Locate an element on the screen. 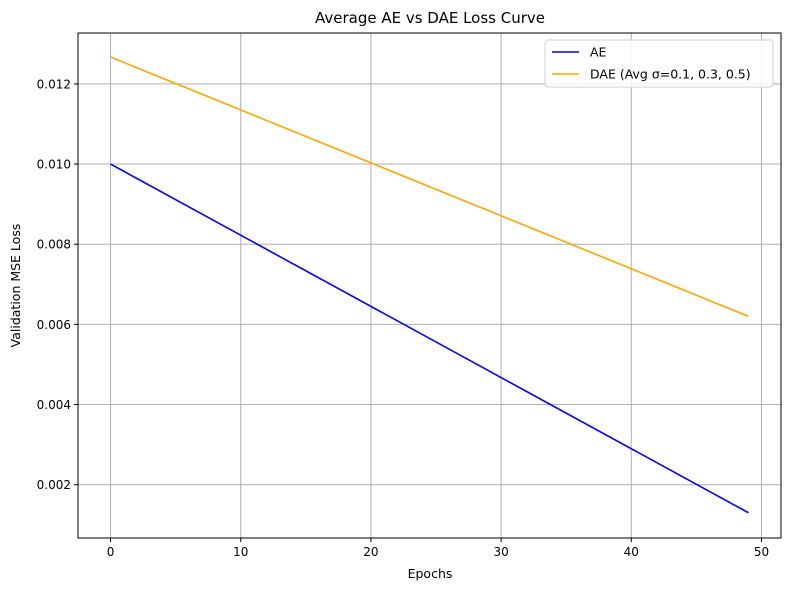  x-axis-label: Epochs is located at coordinates (430, 573).